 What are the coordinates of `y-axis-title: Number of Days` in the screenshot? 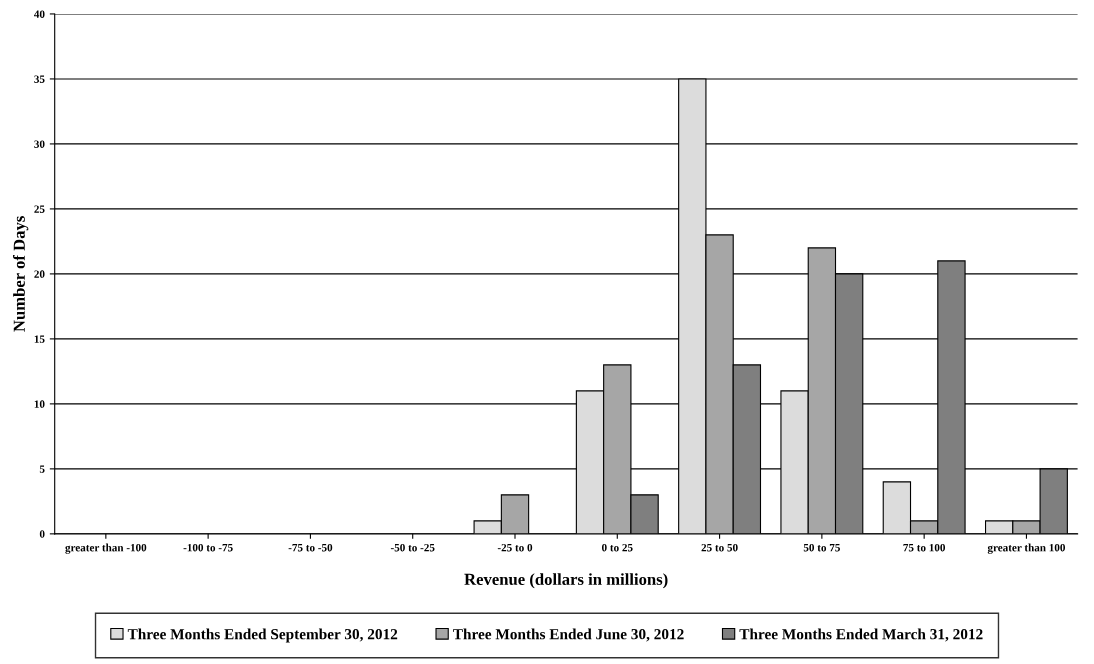 It's located at (20, 274).